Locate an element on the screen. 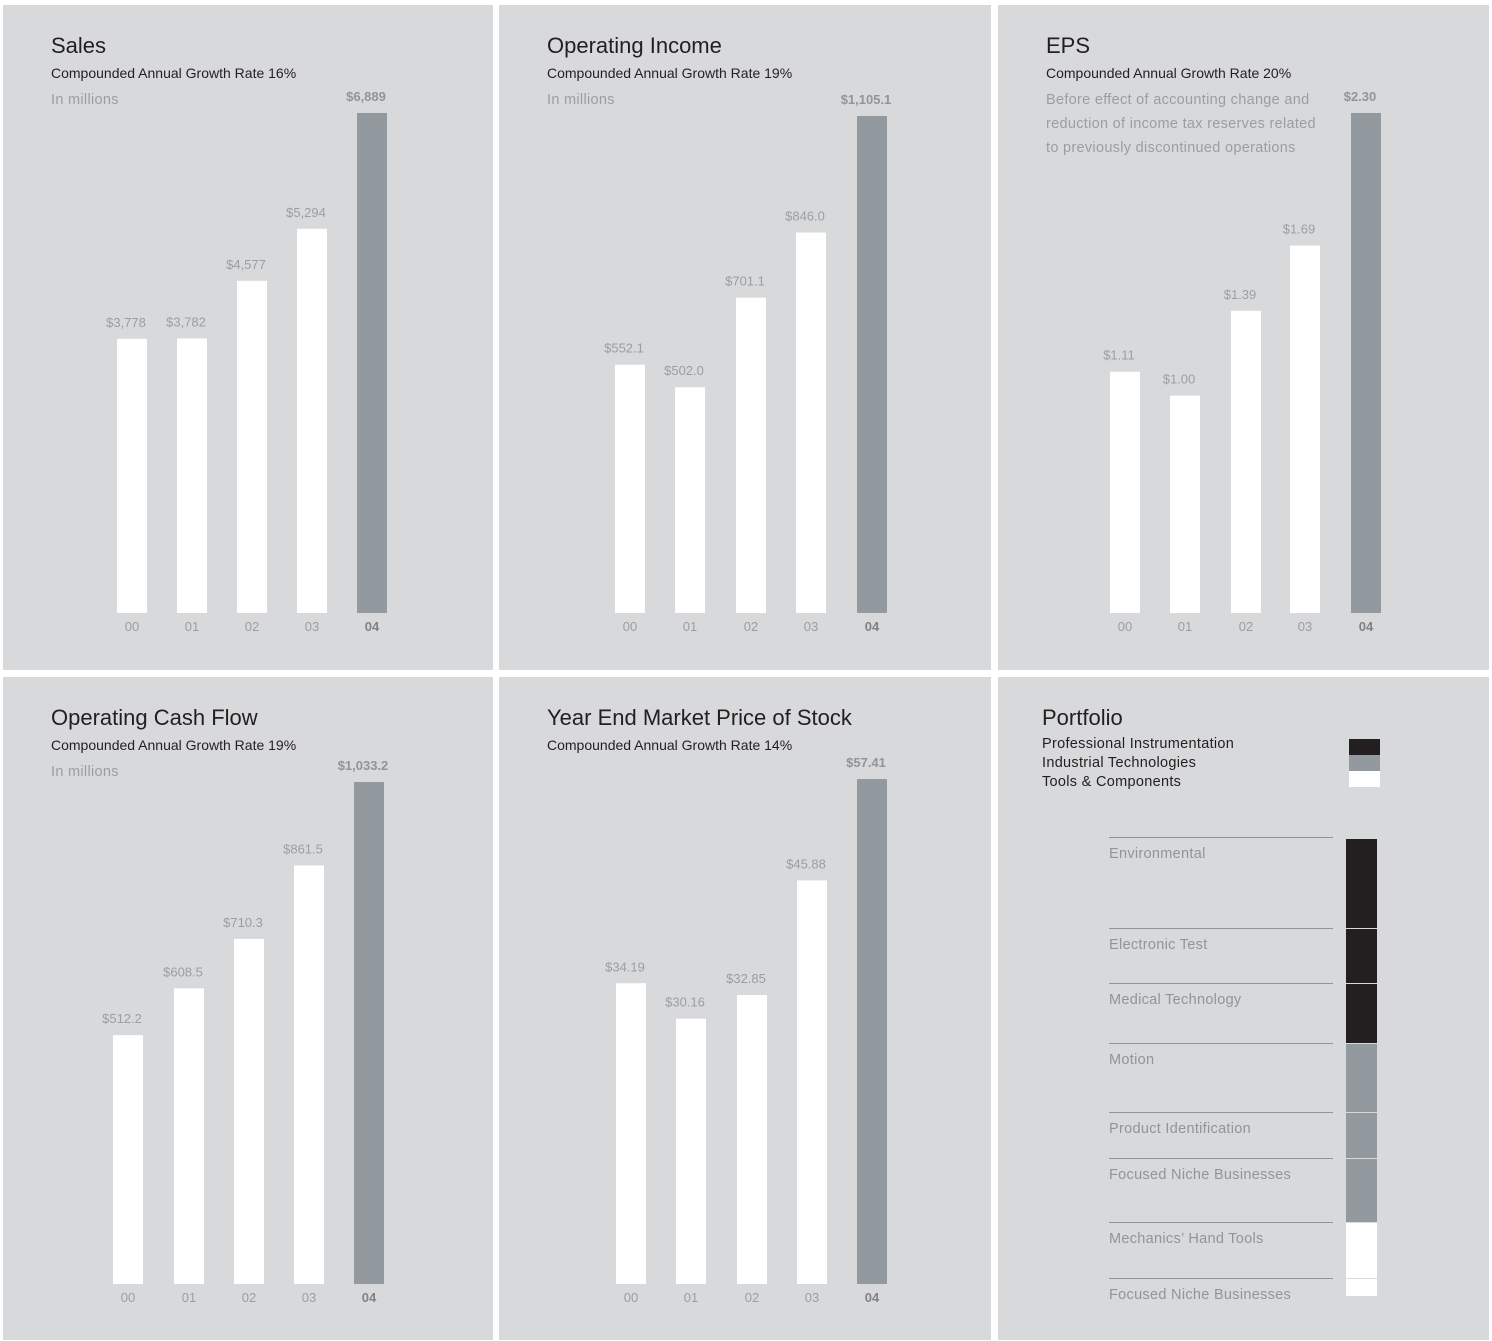 This screenshot has height=1341, width=1492. chart-title: EPS is located at coordinates (1068, 45).